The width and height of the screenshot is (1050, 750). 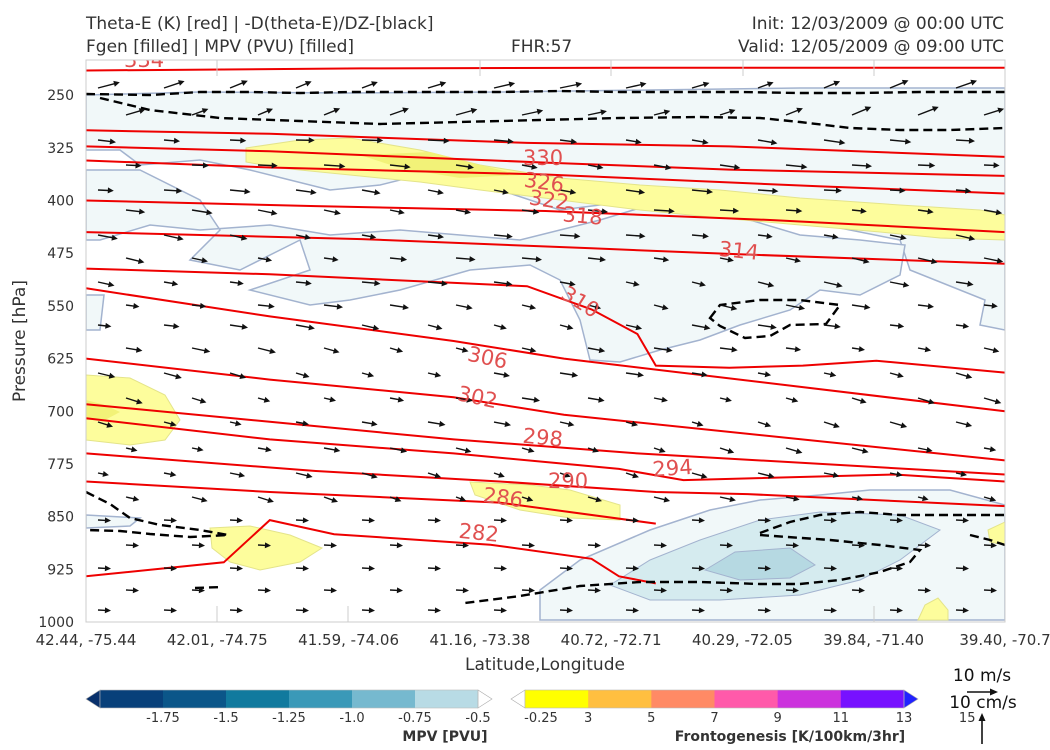 What do you see at coordinates (447, 699) in the screenshot?
I see `mpv-colorbar-segment` at bounding box center [447, 699].